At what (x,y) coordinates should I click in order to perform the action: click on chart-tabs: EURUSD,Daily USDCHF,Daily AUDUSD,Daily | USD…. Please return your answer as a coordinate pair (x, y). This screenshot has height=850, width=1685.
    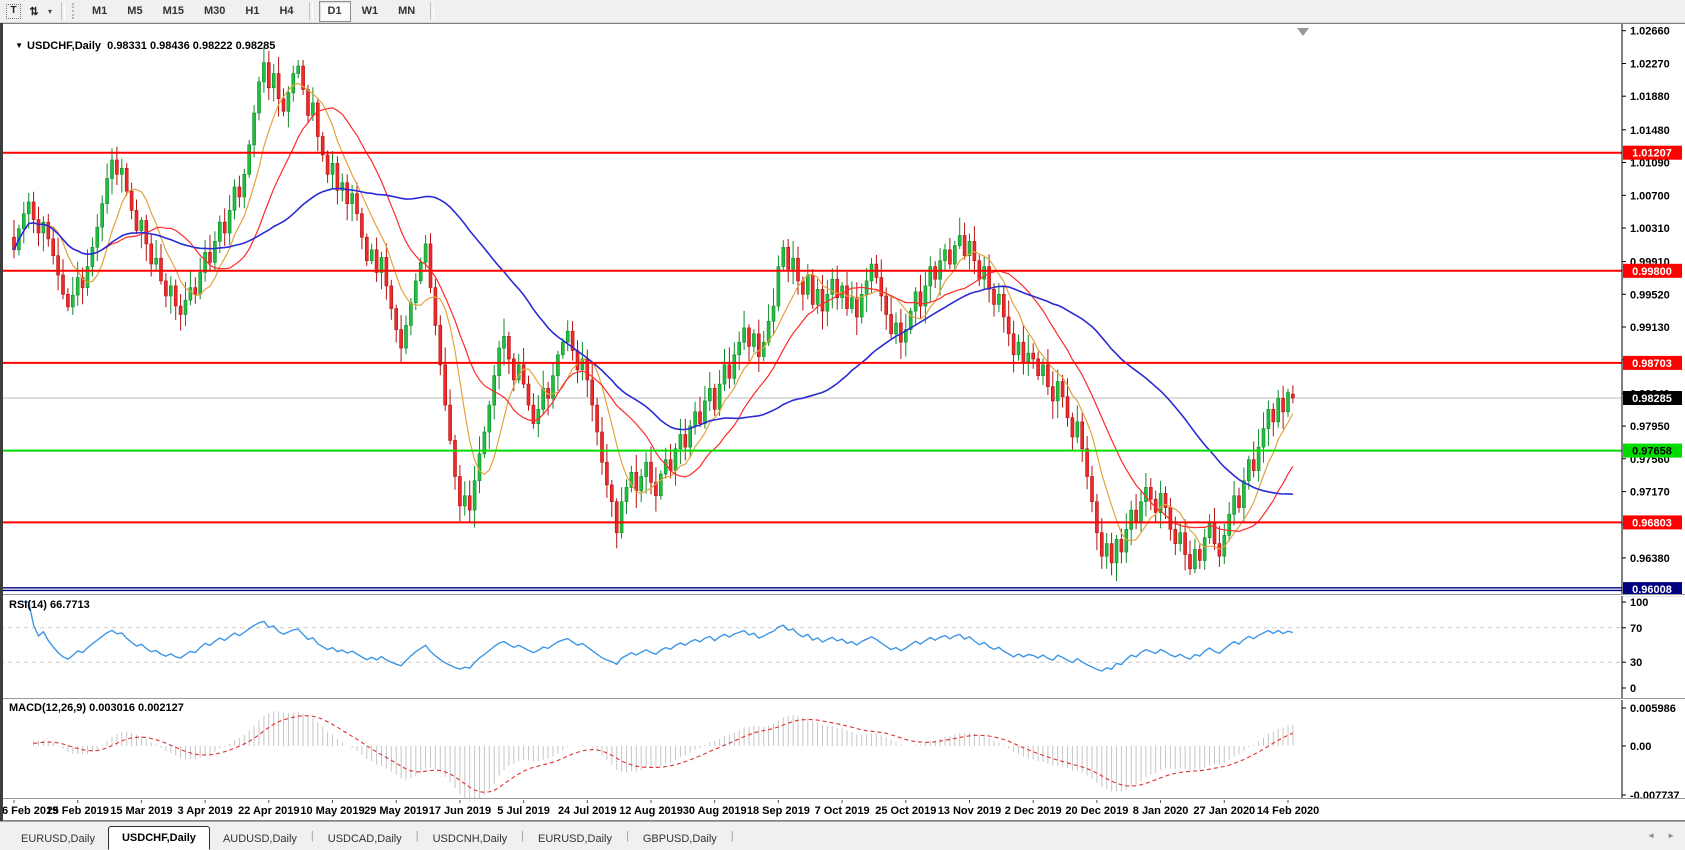
    Looking at the image, I should click on (371, 838).